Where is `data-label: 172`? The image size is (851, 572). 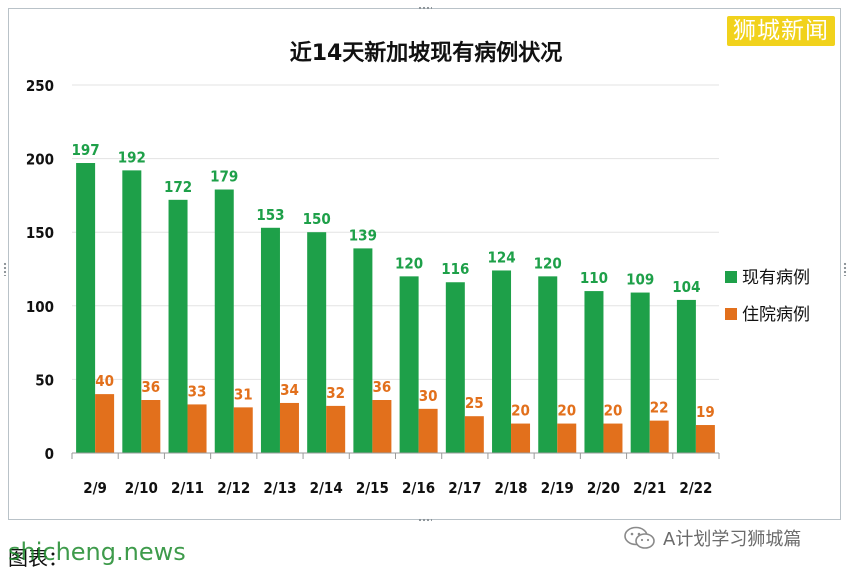 data-label: 172 is located at coordinates (178, 187).